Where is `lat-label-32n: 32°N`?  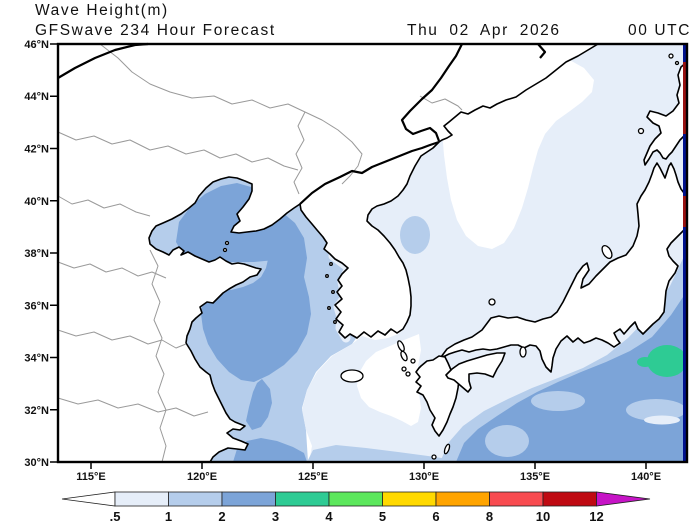 lat-label-32n: 32°N is located at coordinates (36, 411).